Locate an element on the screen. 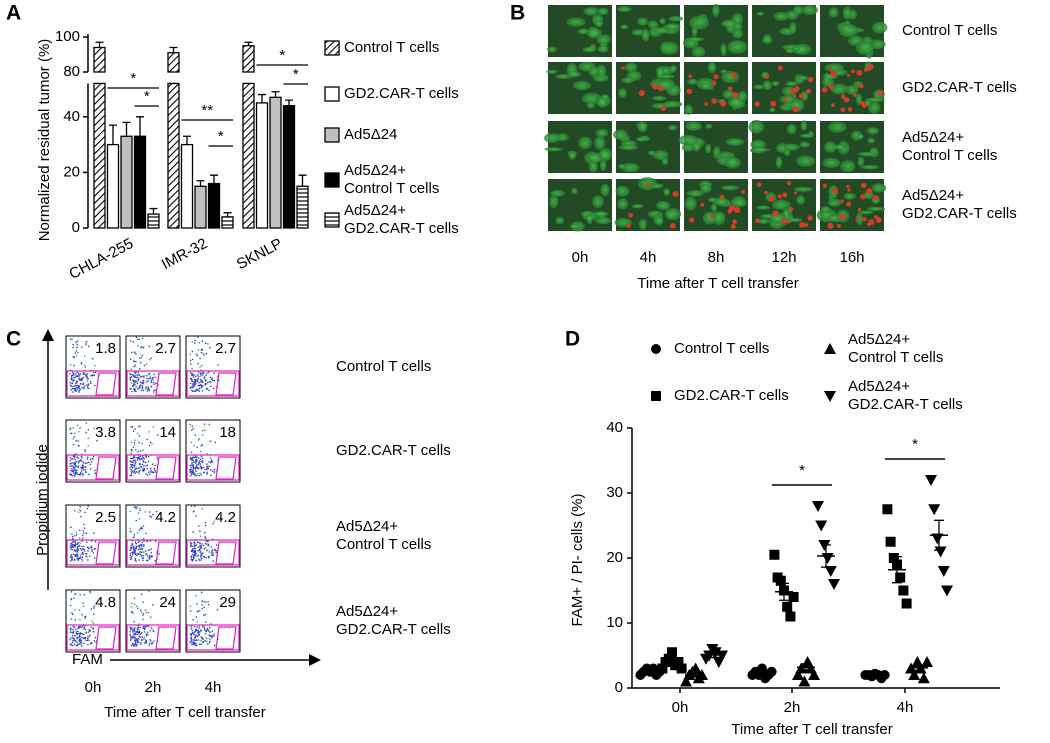 The height and width of the screenshot is (743, 1050). y-tick-label: 0 is located at coordinates (619, 687).